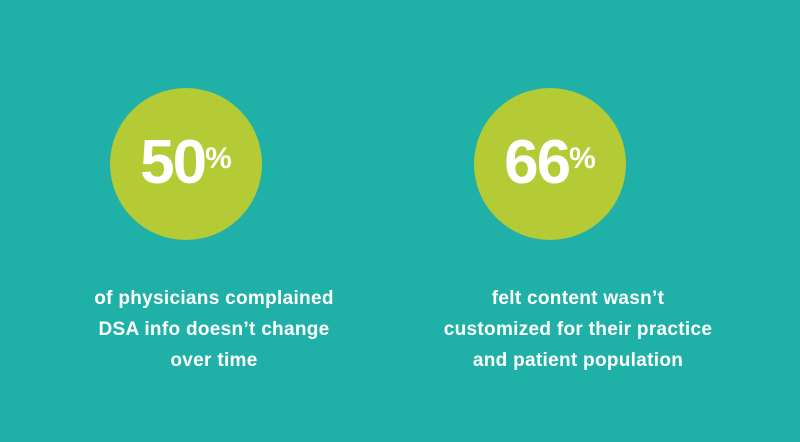 Image resolution: width=800 pixels, height=442 pixels. I want to click on stat-figure: 66%, so click(550, 163).